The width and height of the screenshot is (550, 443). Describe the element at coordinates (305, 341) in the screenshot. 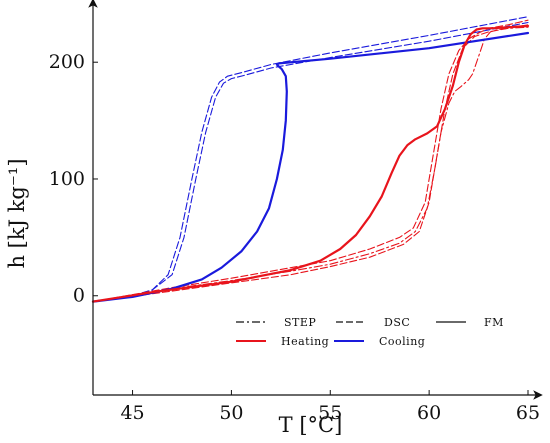

I see `legend-heating-label: Heating` at that location.